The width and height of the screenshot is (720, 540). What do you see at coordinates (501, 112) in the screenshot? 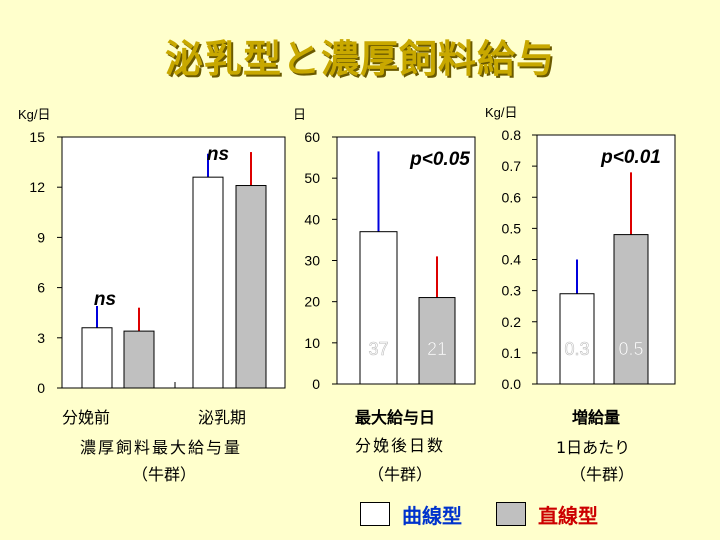
I see `chart3-unit-label: Kg/日` at bounding box center [501, 112].